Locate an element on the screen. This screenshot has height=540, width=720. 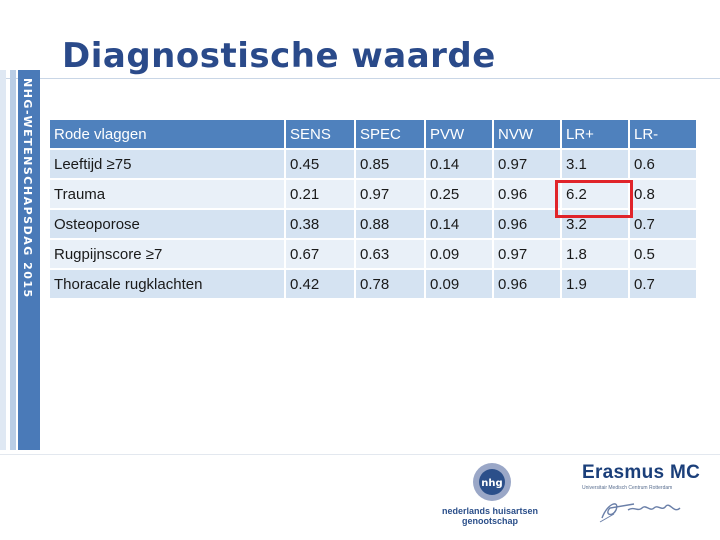
highlight-box is located at coordinates (594, 199).